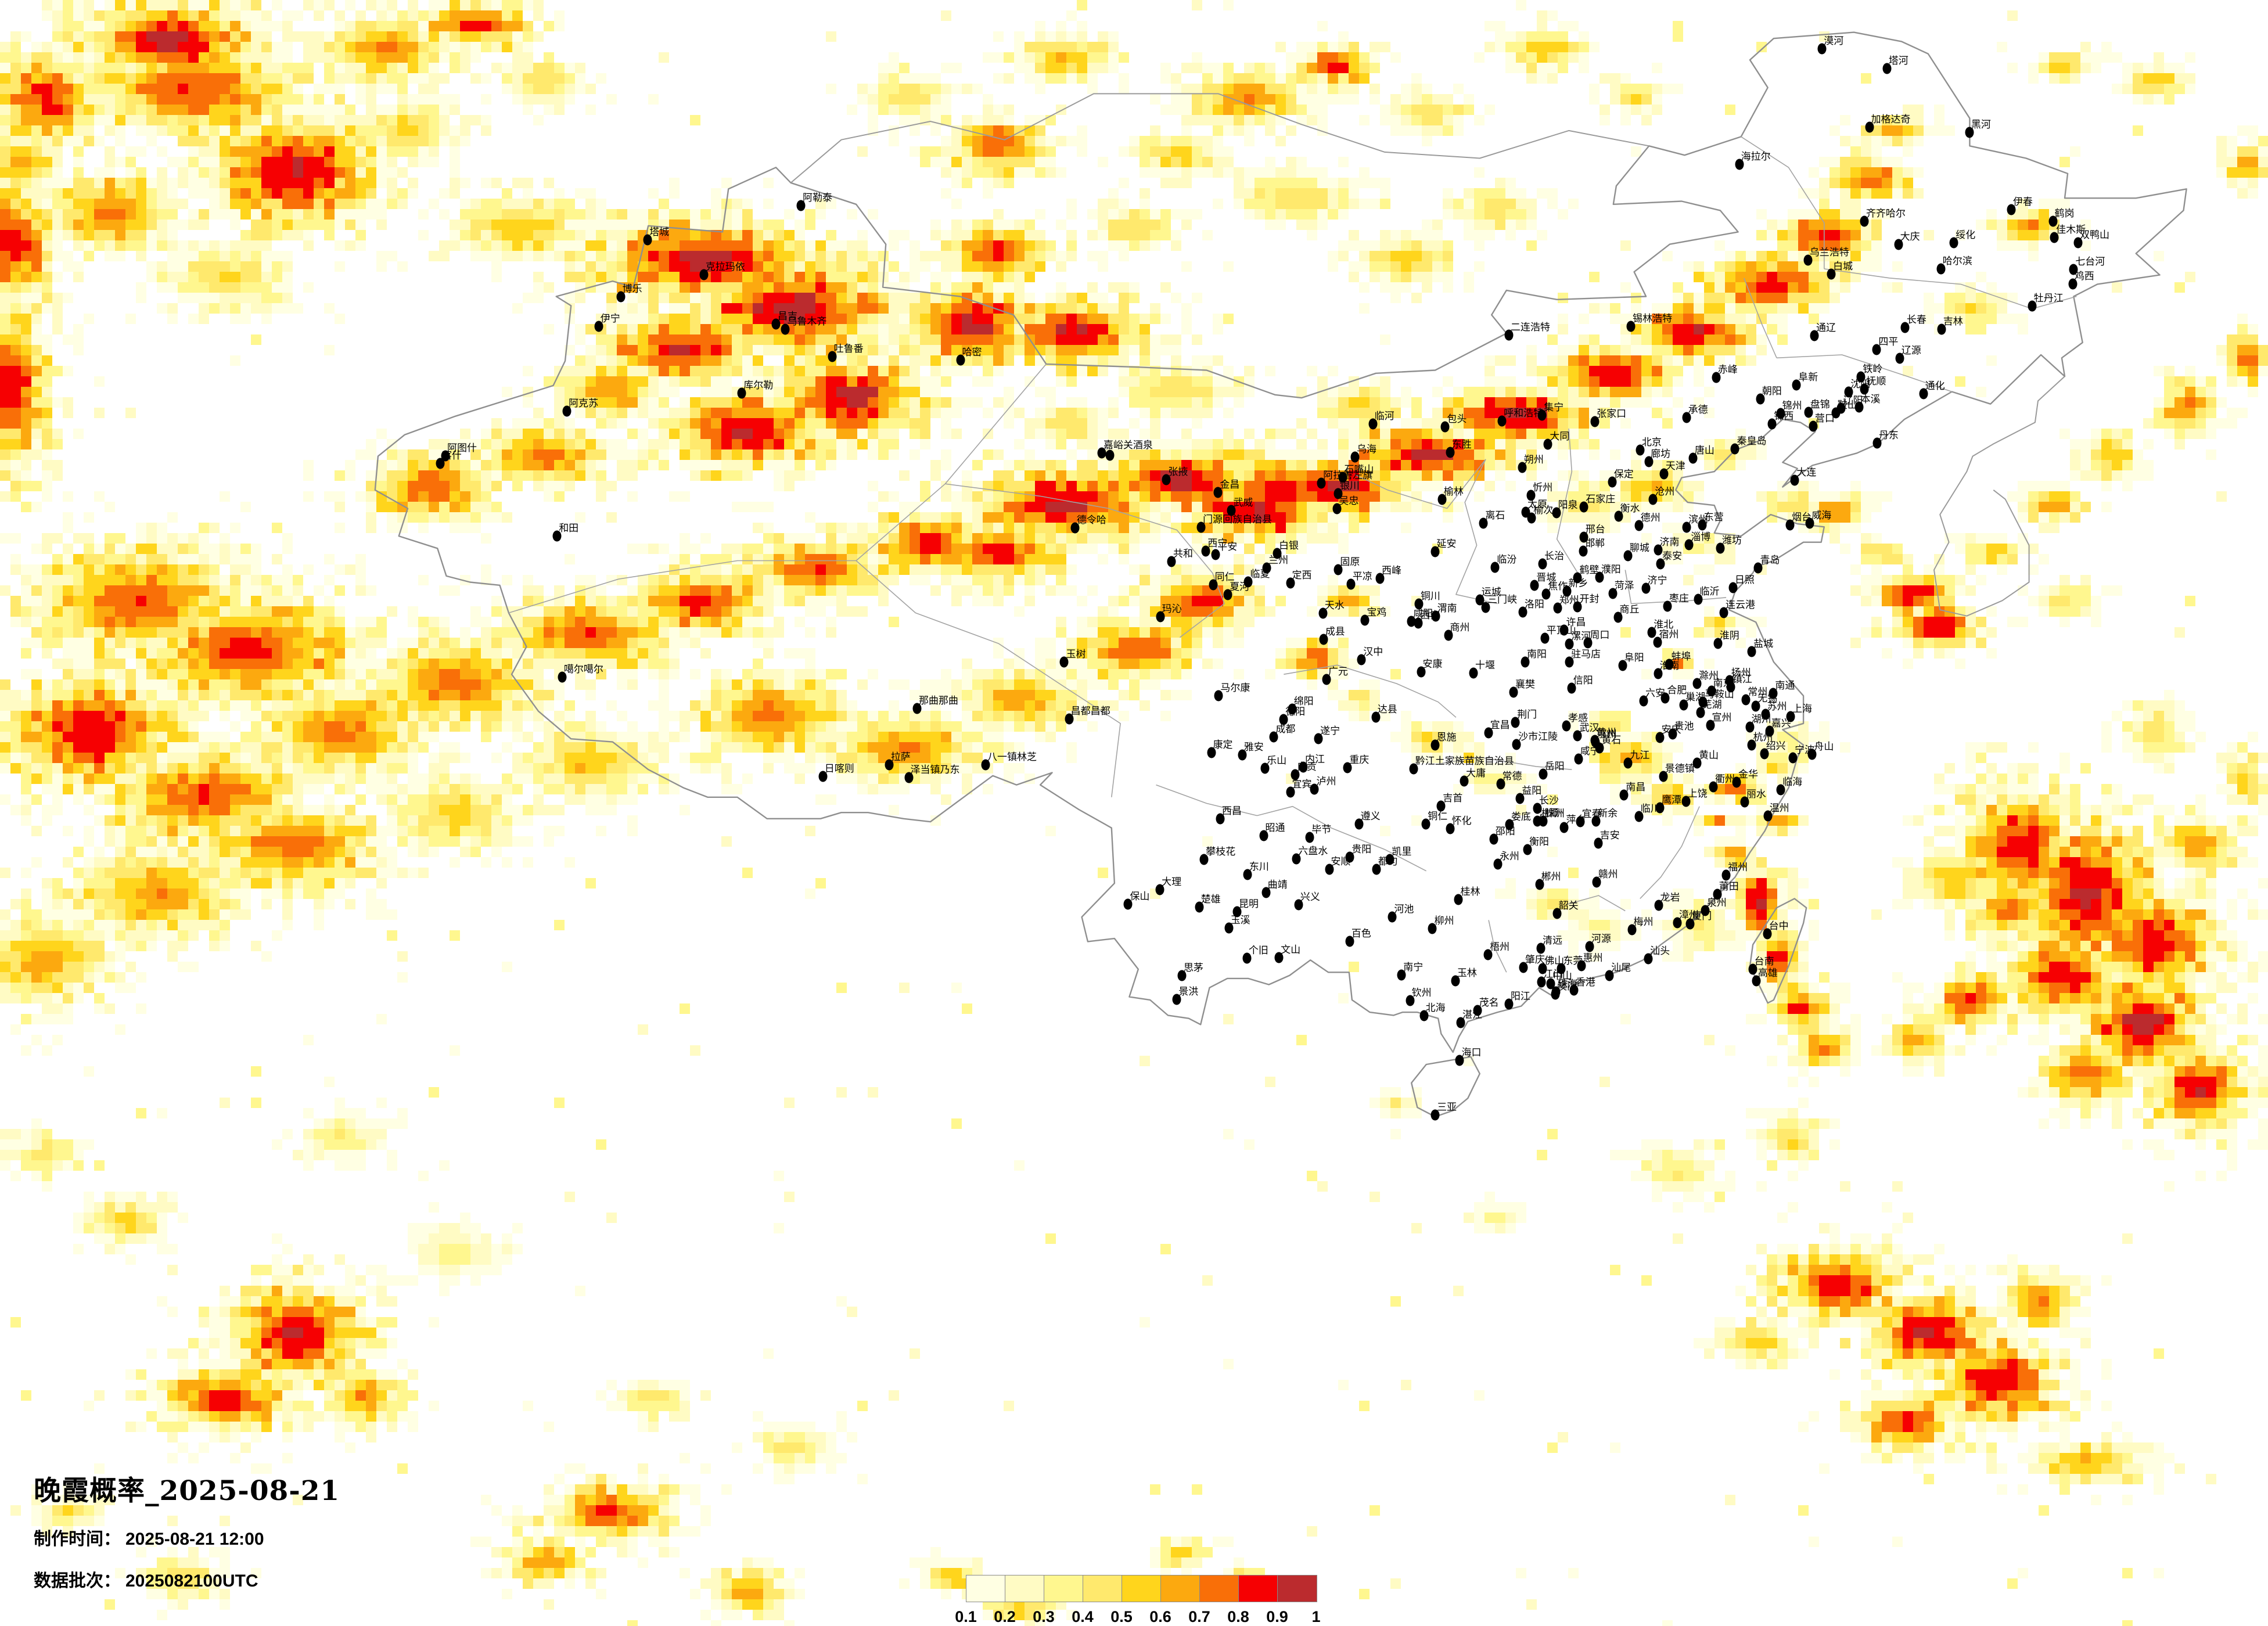 This screenshot has height=1626, width=2268. Describe the element at coordinates (1553, 975) in the screenshot. I see `city-label: 江门` at that location.